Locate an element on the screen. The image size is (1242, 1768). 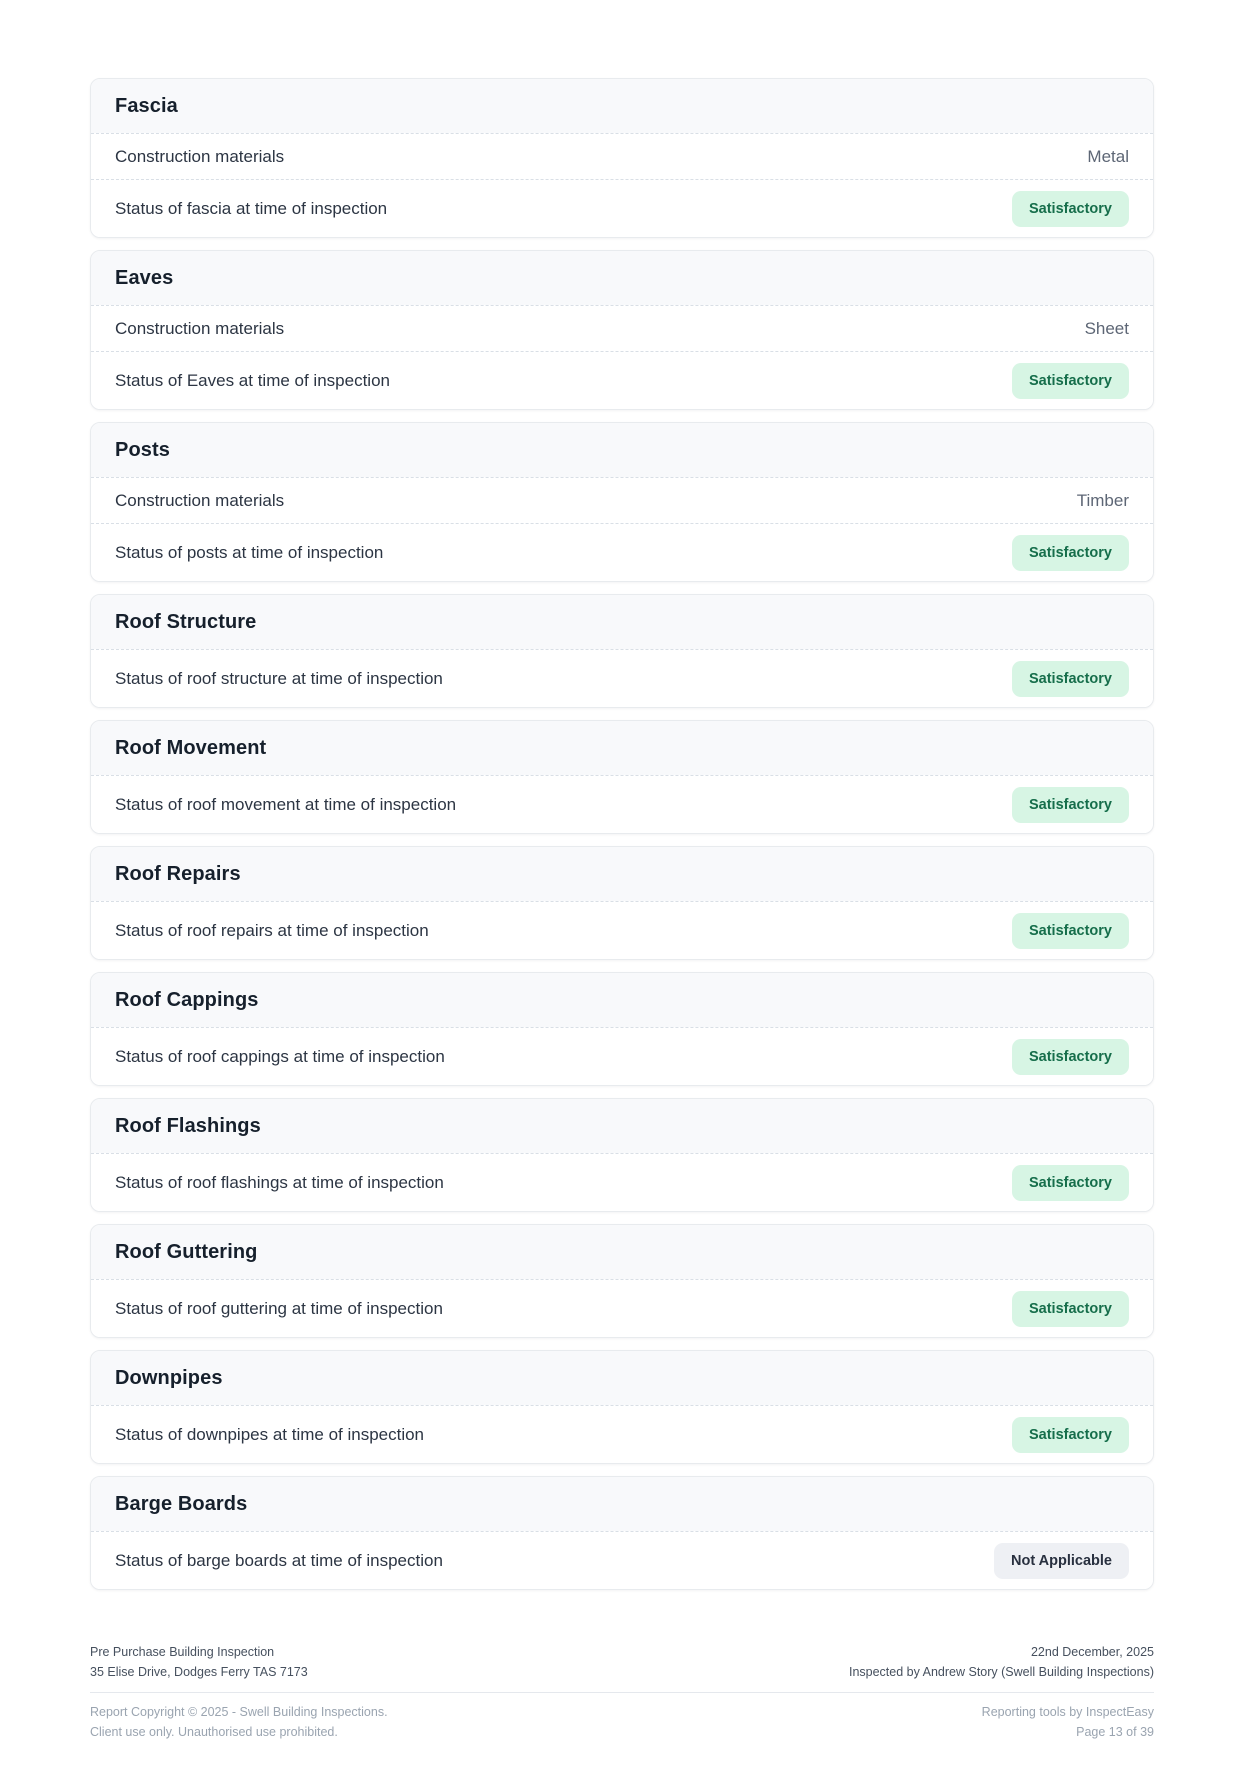
section-header: Roof Guttering is located at coordinates (622, 1252).